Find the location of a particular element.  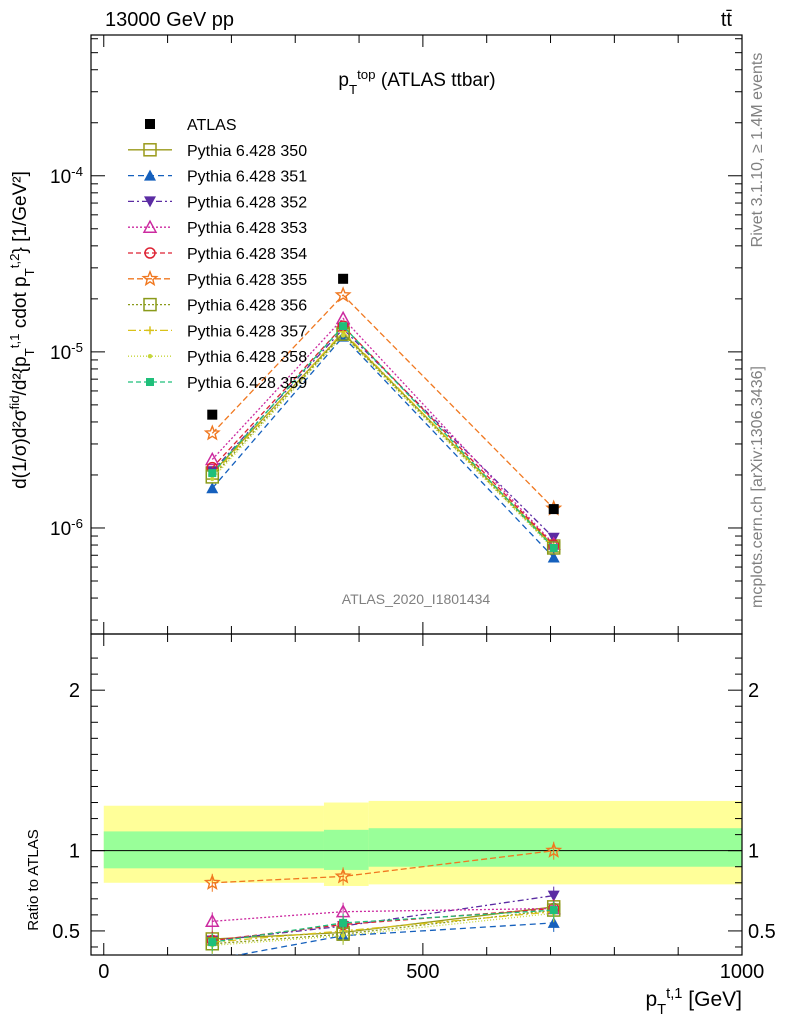

legend-label: Pythia 6.428 352 is located at coordinates (247, 202).